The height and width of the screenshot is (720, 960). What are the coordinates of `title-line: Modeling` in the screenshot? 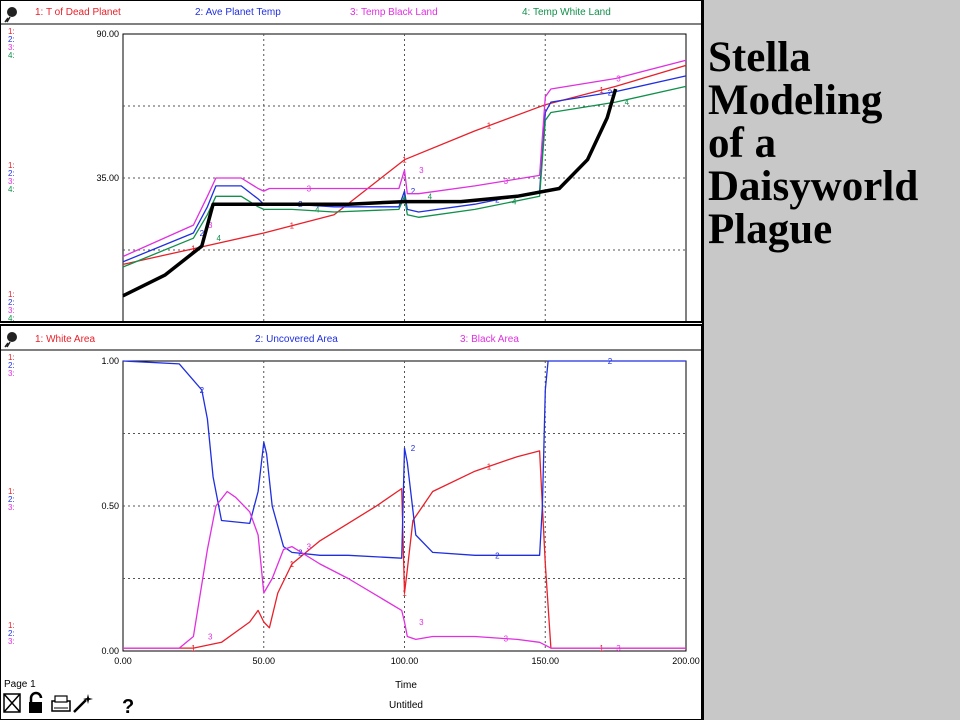 It's located at (795, 100).